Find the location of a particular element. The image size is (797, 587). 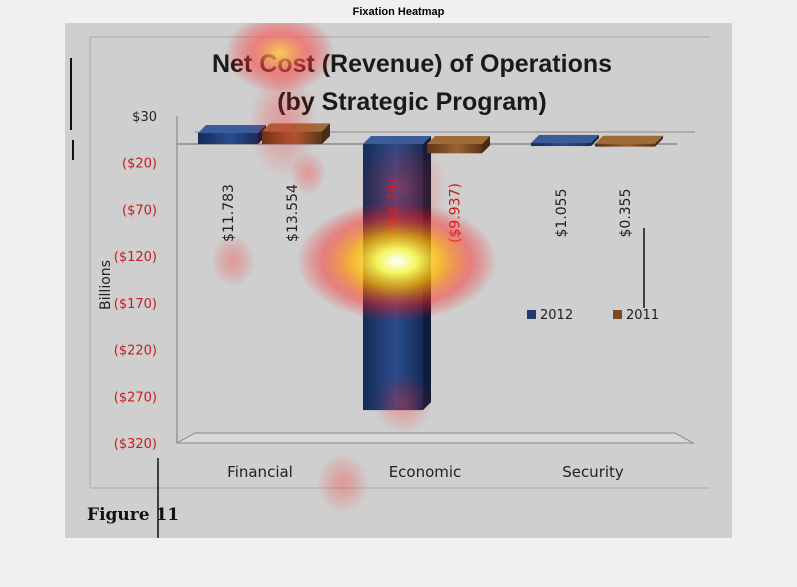

y-tick-label: ($20) is located at coordinates (139, 164).